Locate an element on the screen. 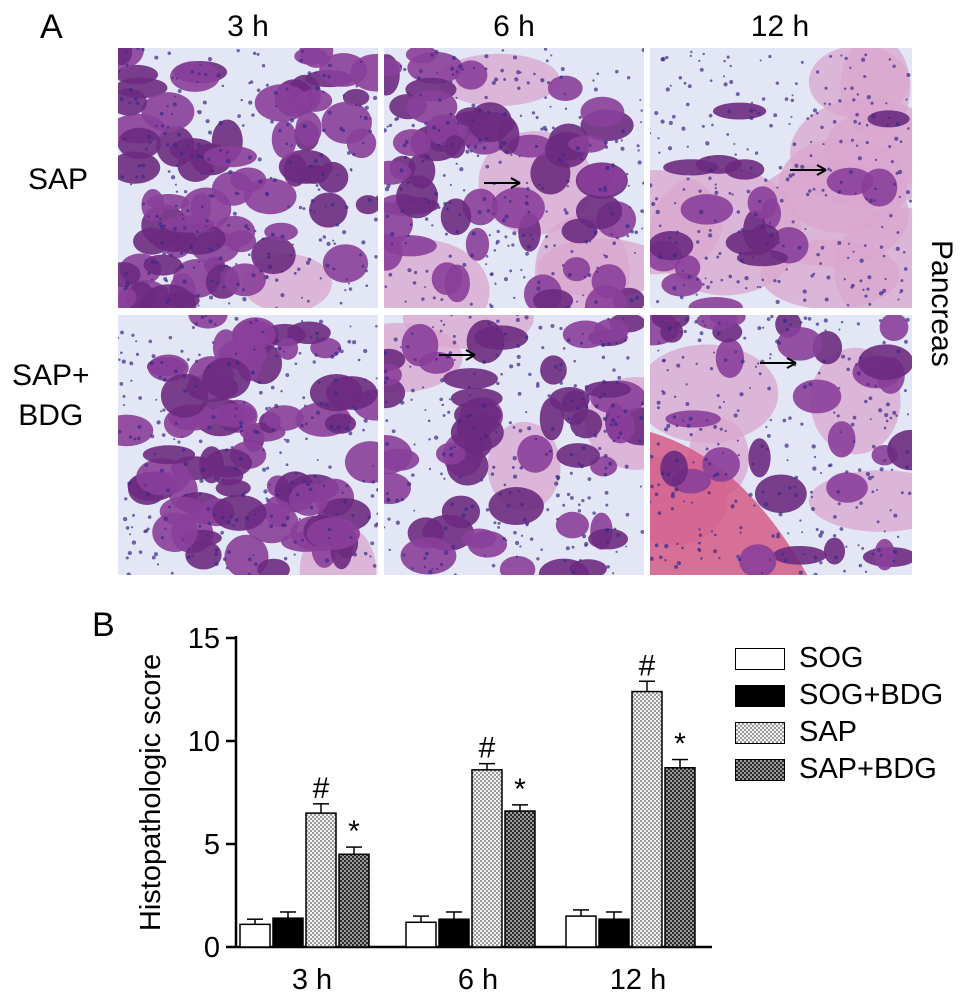 This screenshot has height=1005, width=969. panel-b-letter: B is located at coordinates (103, 625).